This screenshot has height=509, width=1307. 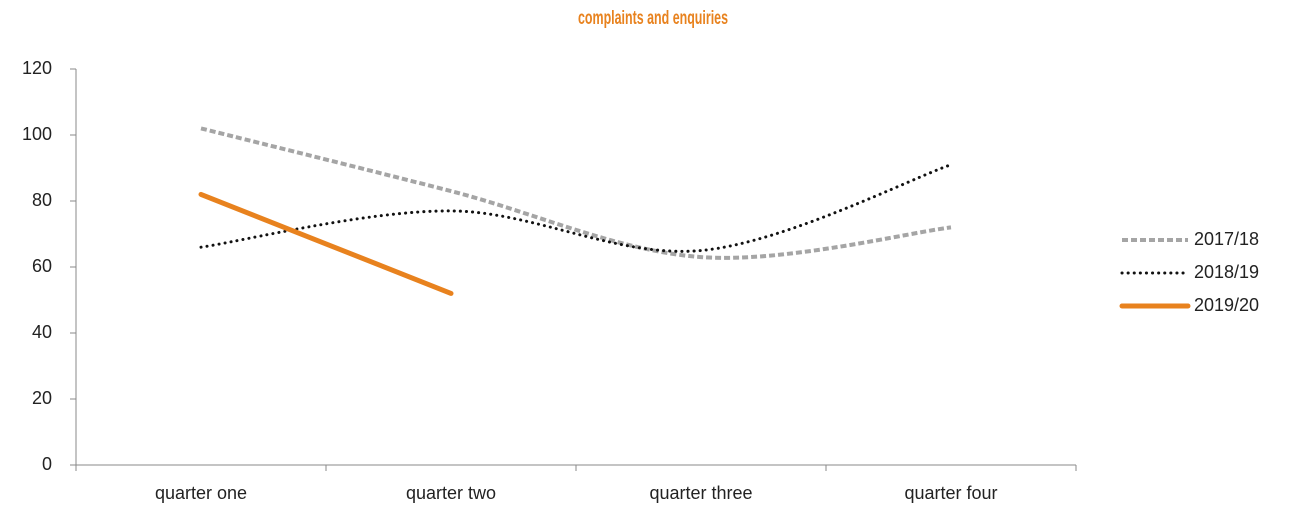 I want to click on y-tick-label: 40, so click(x=42, y=332).